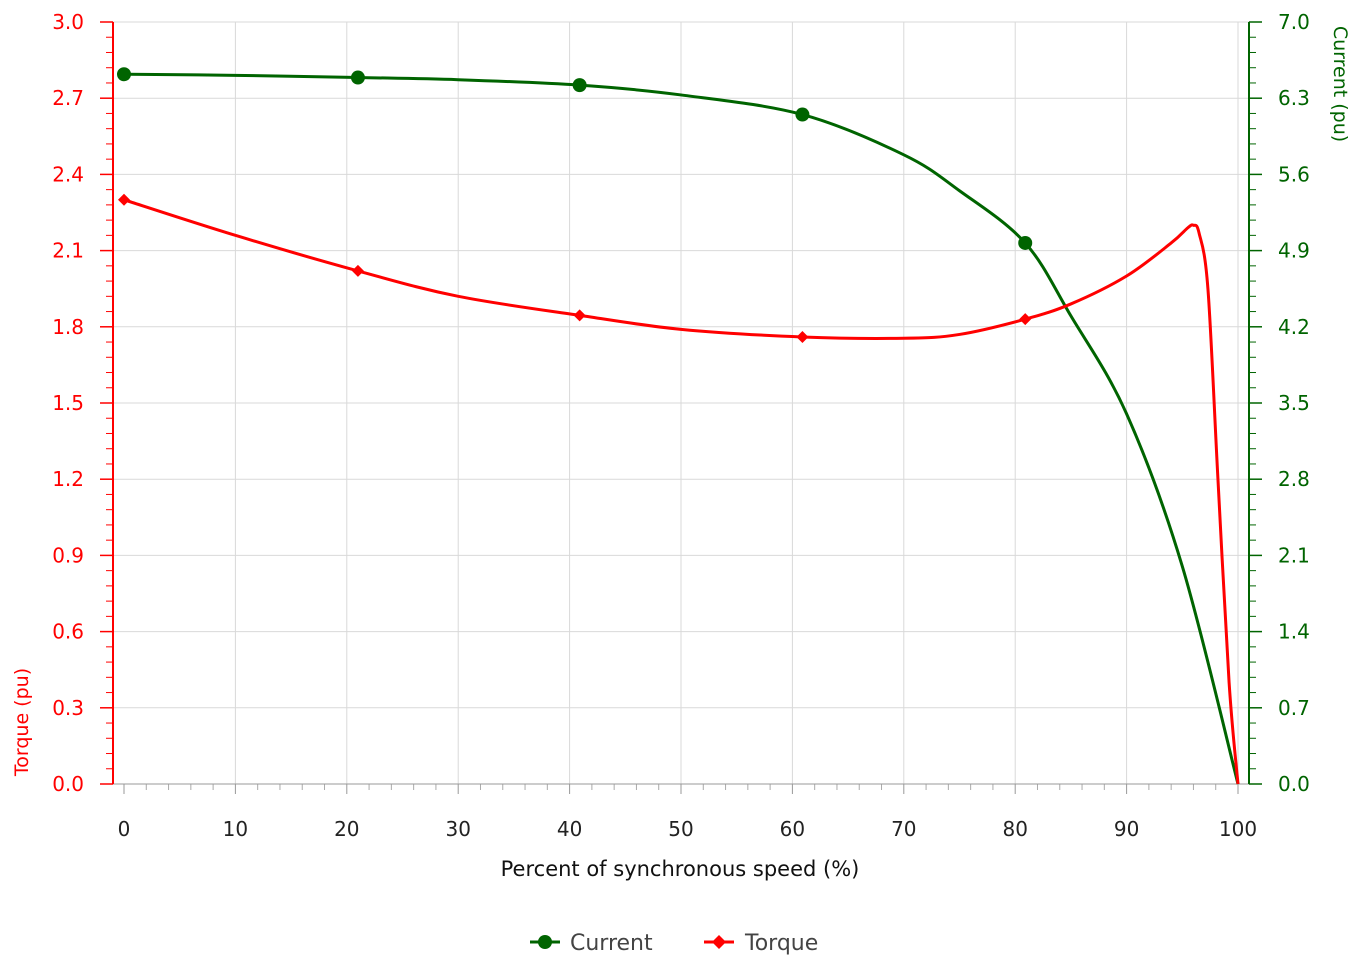 The height and width of the screenshot is (959, 1352). What do you see at coordinates (68, 632) in the screenshot?
I see `y-tick-label-torque: 0.6` at bounding box center [68, 632].